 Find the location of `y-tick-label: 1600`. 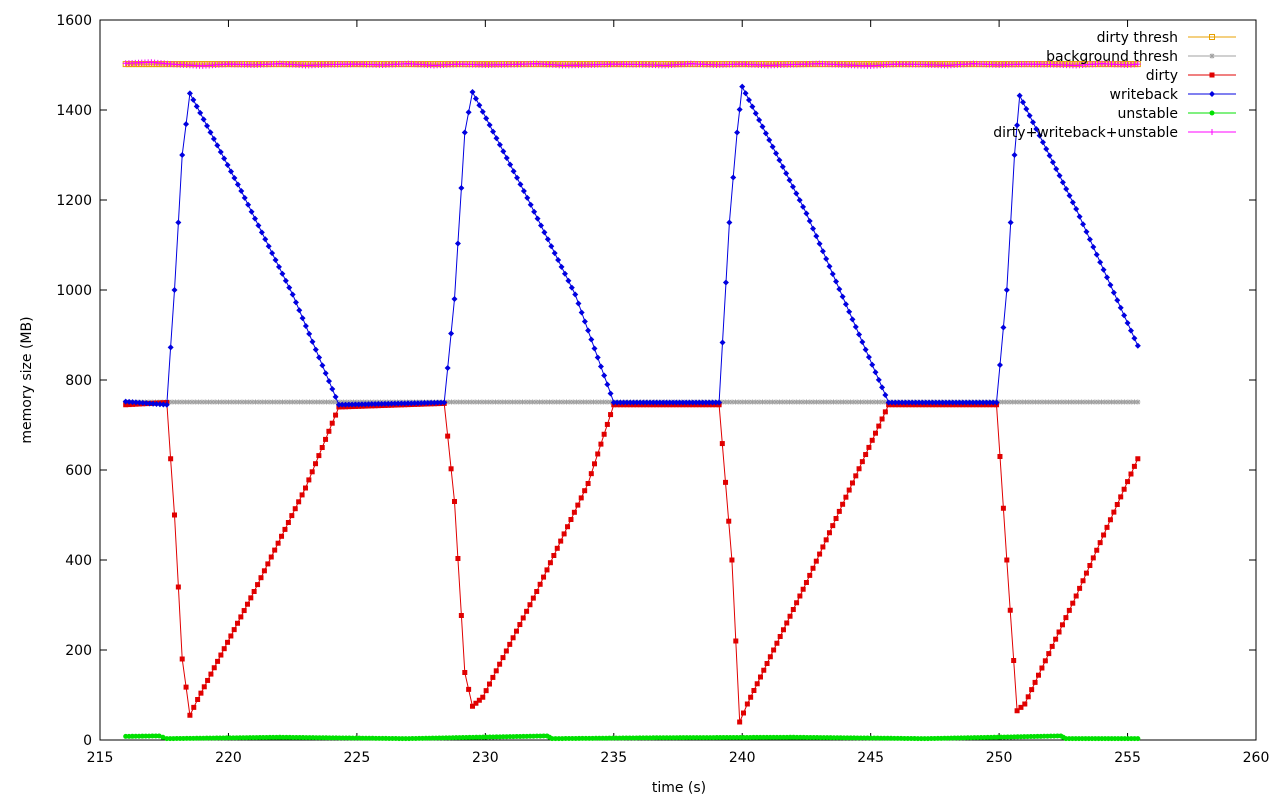

y-tick-label: 1600 is located at coordinates (74, 21).